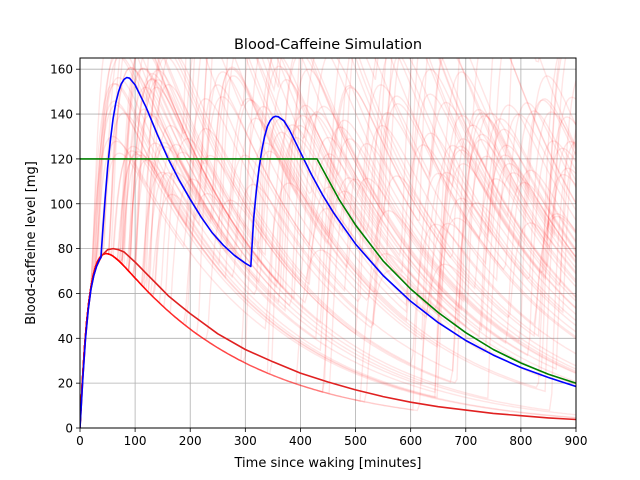  What do you see at coordinates (190, 441) in the screenshot?
I see `x-tick-label: 200` at bounding box center [190, 441].